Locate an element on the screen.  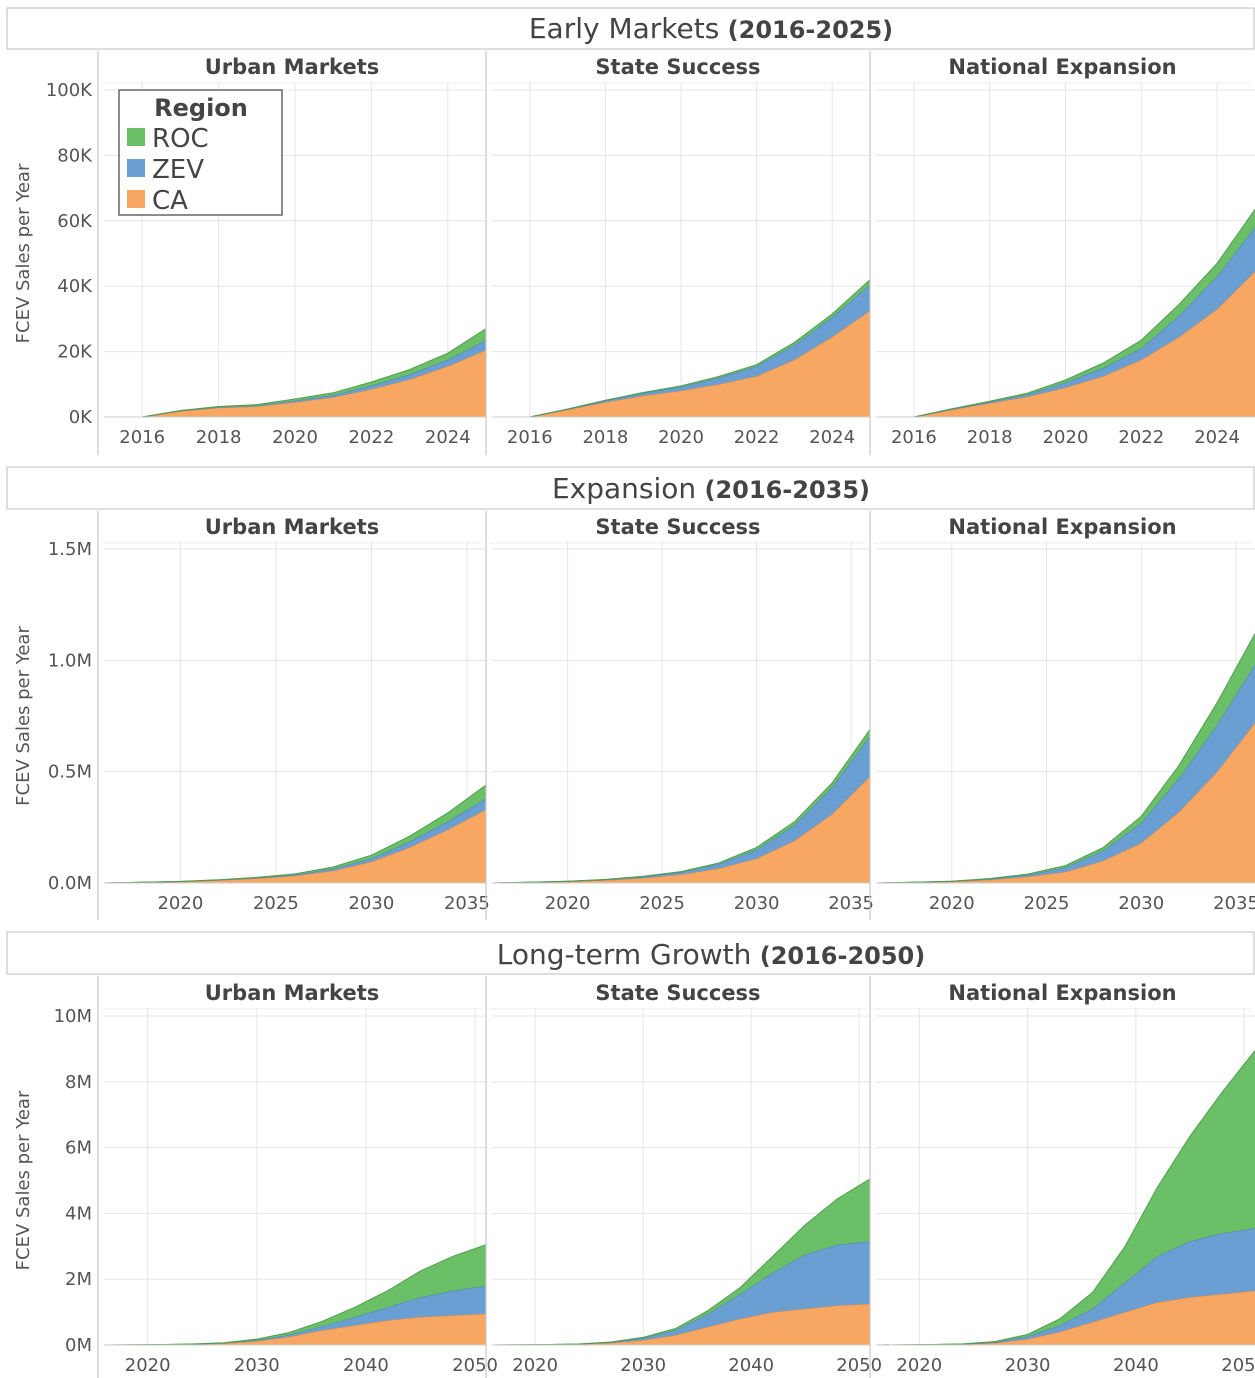
y-tick-label: 1.5M is located at coordinates (70, 549).